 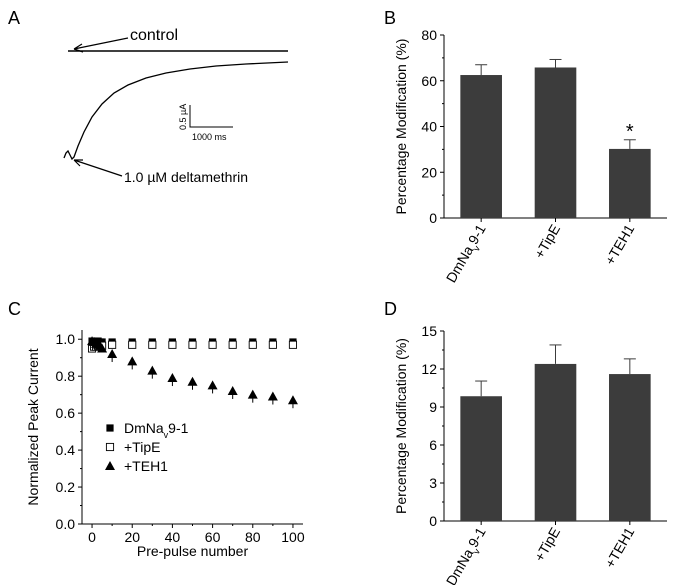 What do you see at coordinates (390, 18) in the screenshot?
I see `panel-b-letter: B` at bounding box center [390, 18].